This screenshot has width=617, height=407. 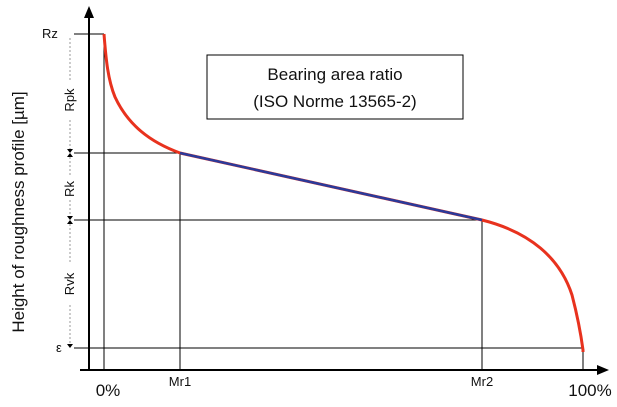 I want to click on epsilon-label: ε, so click(x=59, y=347).